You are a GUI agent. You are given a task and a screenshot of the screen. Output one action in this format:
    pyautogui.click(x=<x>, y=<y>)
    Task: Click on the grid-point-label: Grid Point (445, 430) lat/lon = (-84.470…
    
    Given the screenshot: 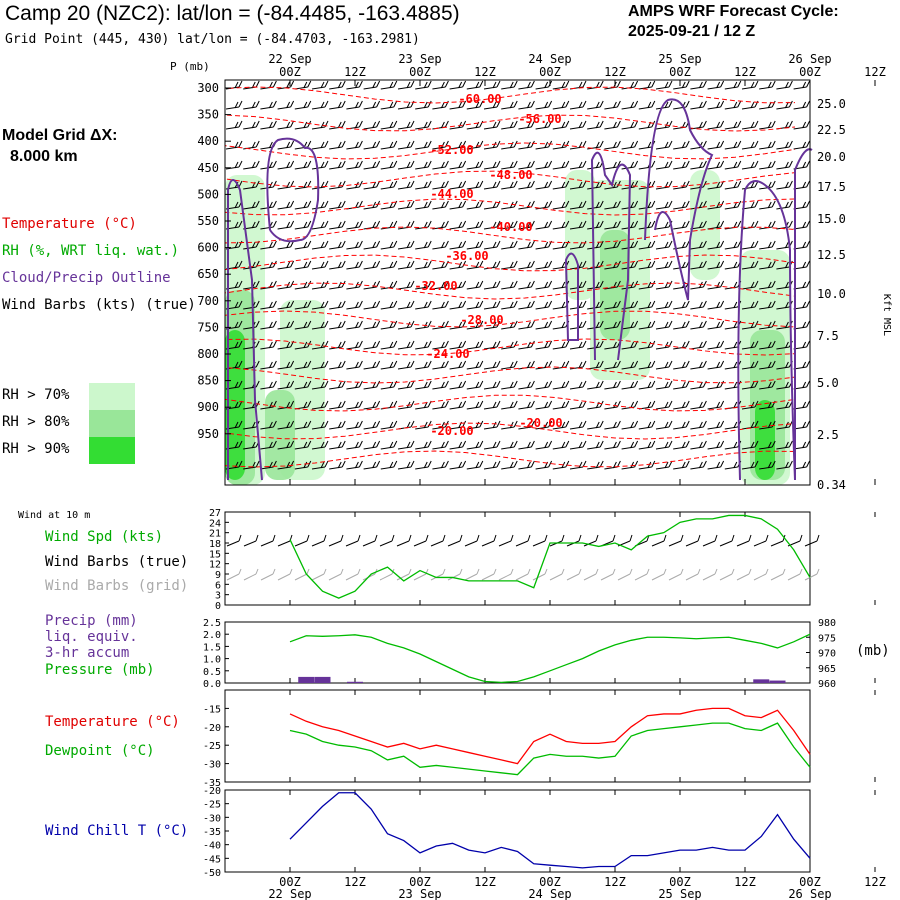 What is the action you would take?
    pyautogui.click(x=212, y=39)
    